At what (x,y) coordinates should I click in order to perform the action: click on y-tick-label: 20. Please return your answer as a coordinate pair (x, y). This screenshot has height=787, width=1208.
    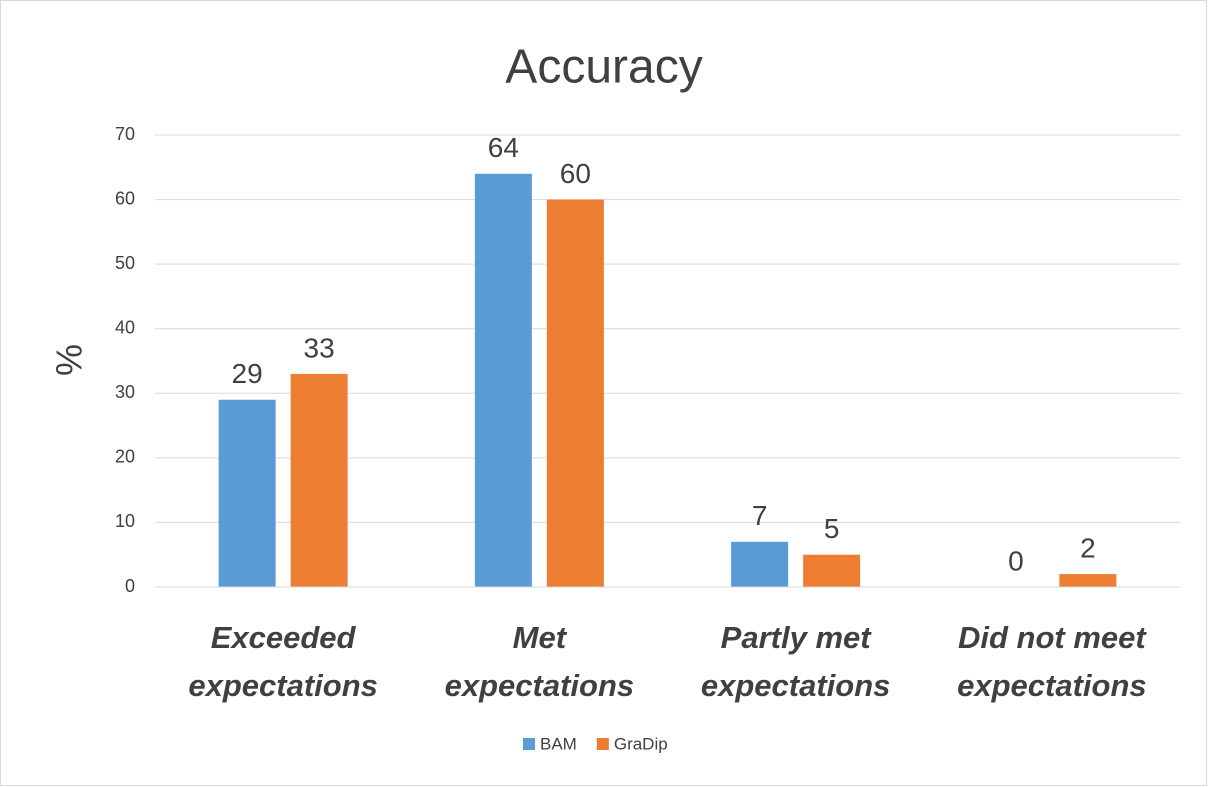
    Looking at the image, I should click on (125, 457).